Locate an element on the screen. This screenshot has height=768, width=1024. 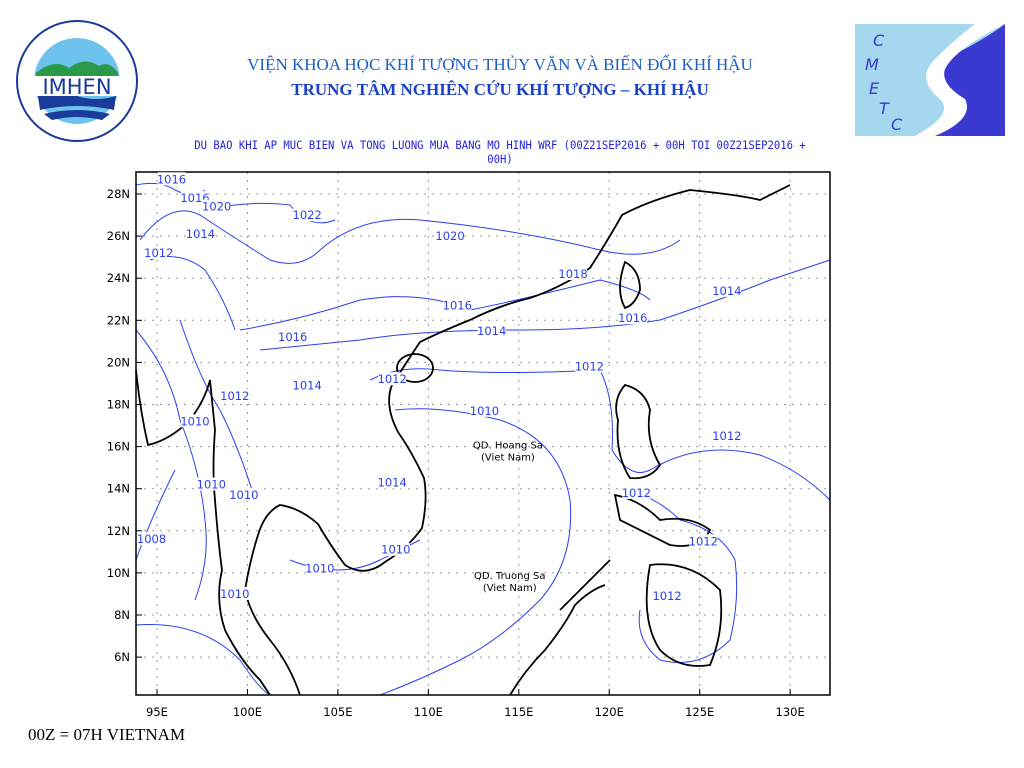
lat-tick-label: 14N is located at coordinates (118, 489).